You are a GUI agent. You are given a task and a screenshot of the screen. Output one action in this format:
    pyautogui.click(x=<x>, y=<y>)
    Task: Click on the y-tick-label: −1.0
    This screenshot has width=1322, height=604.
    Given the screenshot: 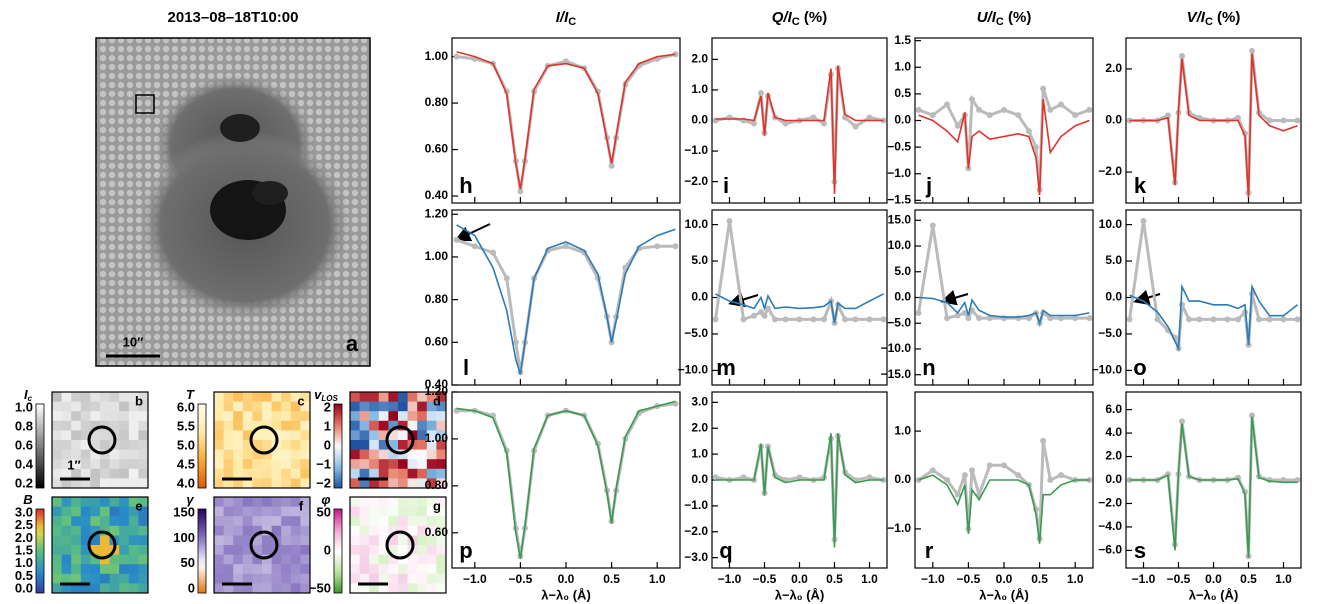 What is the action you would take?
    pyautogui.click(x=696, y=505)
    